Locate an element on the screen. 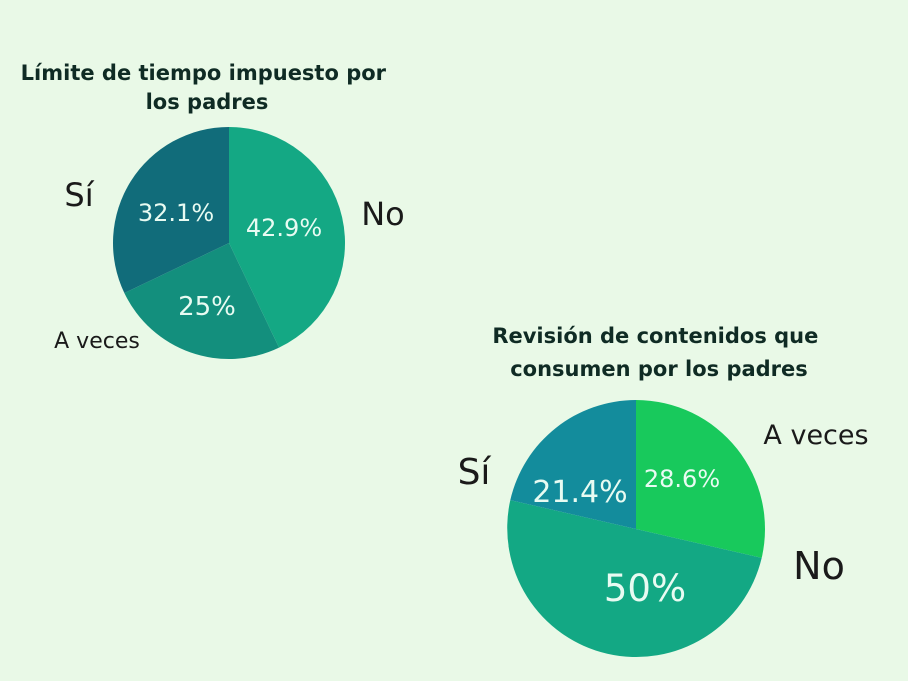 Image resolution: width=908 pixels, height=681 pixels. chart-content-review-title-line-1: Revisión de contenidos que is located at coordinates (655, 336).